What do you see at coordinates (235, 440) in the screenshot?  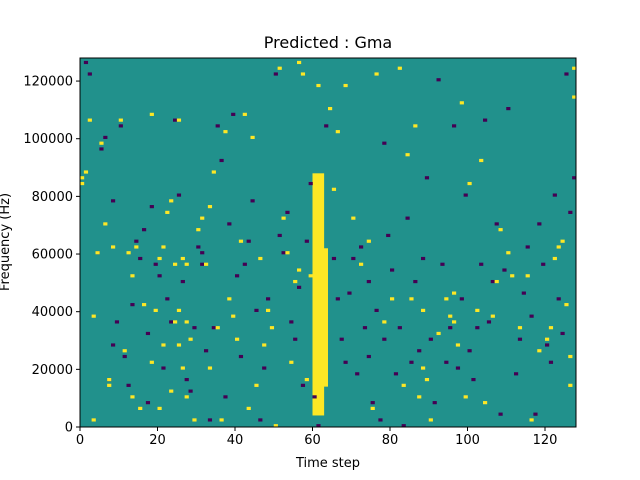 I see `x-tick-label: 40` at bounding box center [235, 440].